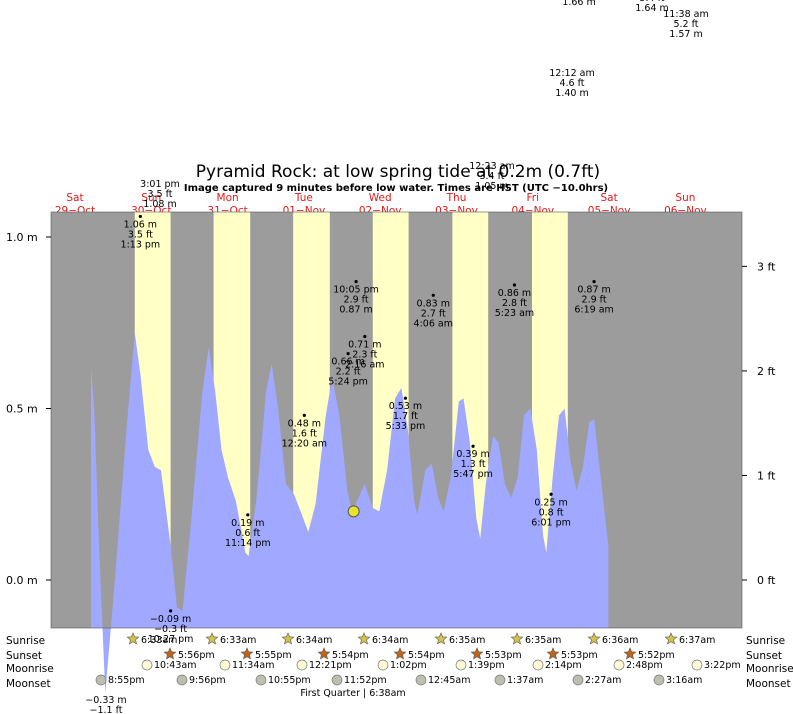  What do you see at coordinates (228, 198) in the screenshot?
I see `day-weekday: Mon` at bounding box center [228, 198].